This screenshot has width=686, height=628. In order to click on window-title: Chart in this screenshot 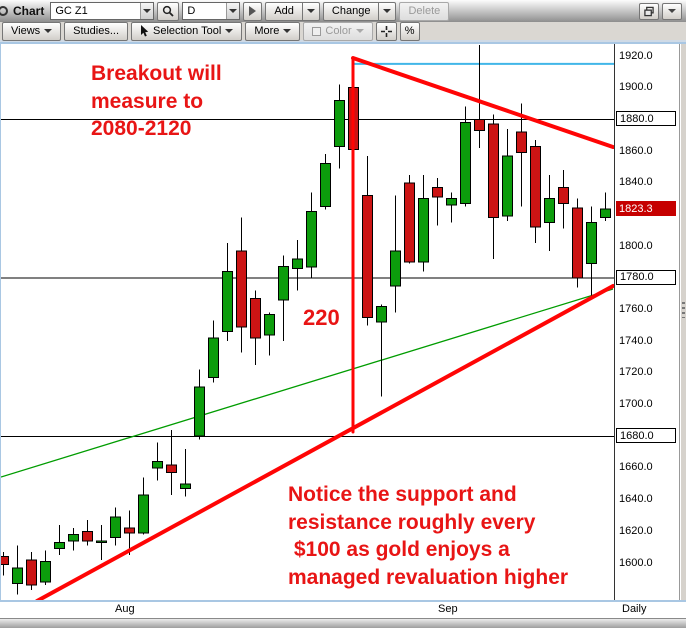, I will do `click(29, 11)`.